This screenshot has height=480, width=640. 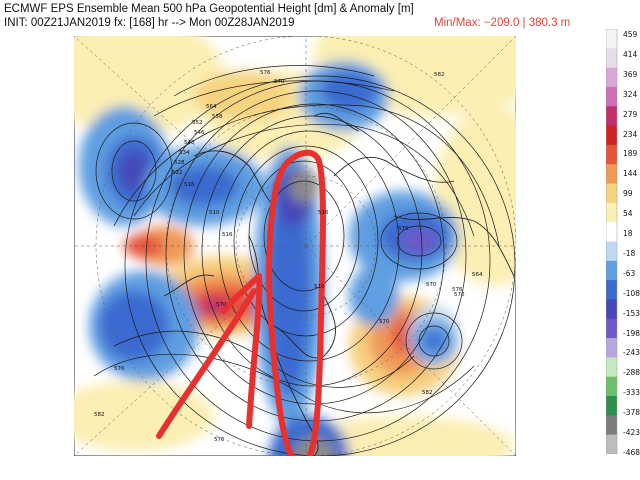 What do you see at coordinates (628, 214) in the screenshot?
I see `colorbar-tick-label: 54` at bounding box center [628, 214].